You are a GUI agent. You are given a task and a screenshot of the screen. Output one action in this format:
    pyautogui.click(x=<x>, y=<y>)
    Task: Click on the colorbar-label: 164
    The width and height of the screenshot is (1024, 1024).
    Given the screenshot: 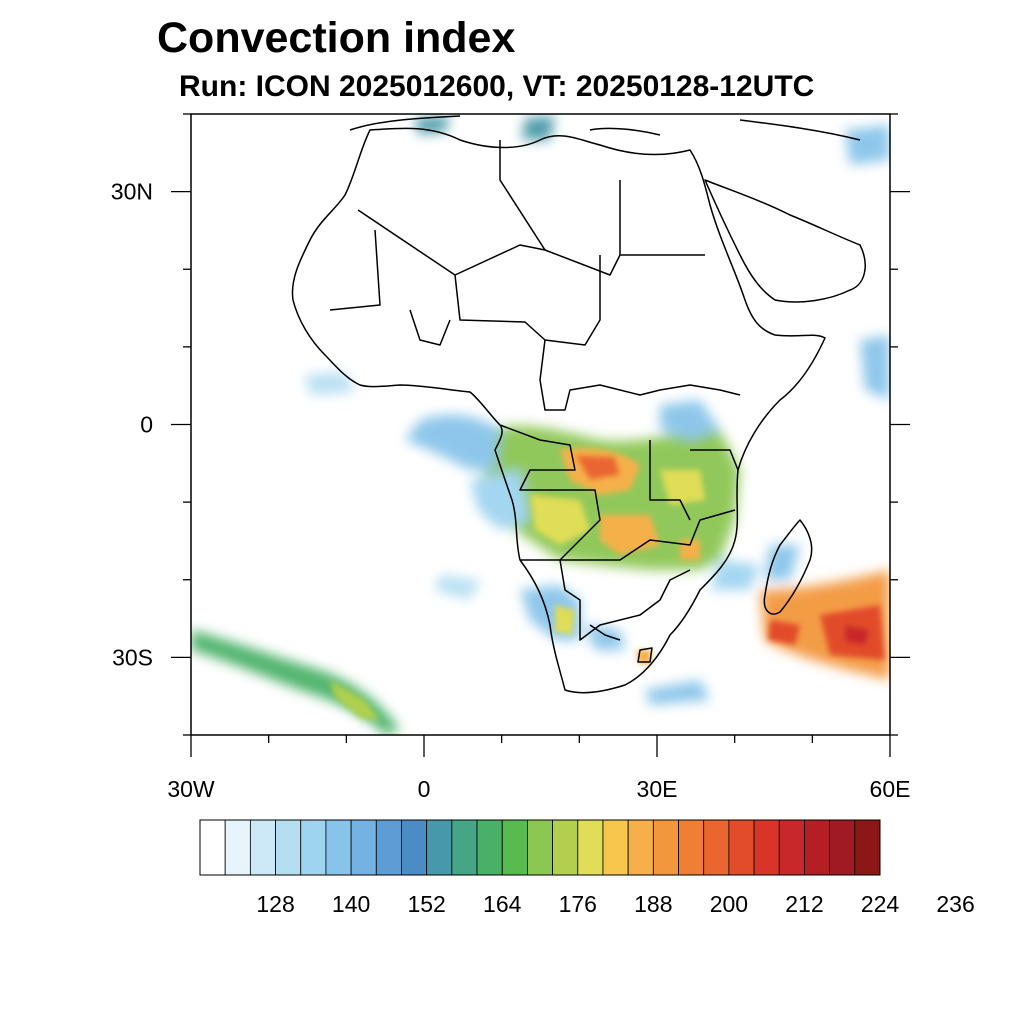 What is the action you would take?
    pyautogui.click(x=502, y=904)
    